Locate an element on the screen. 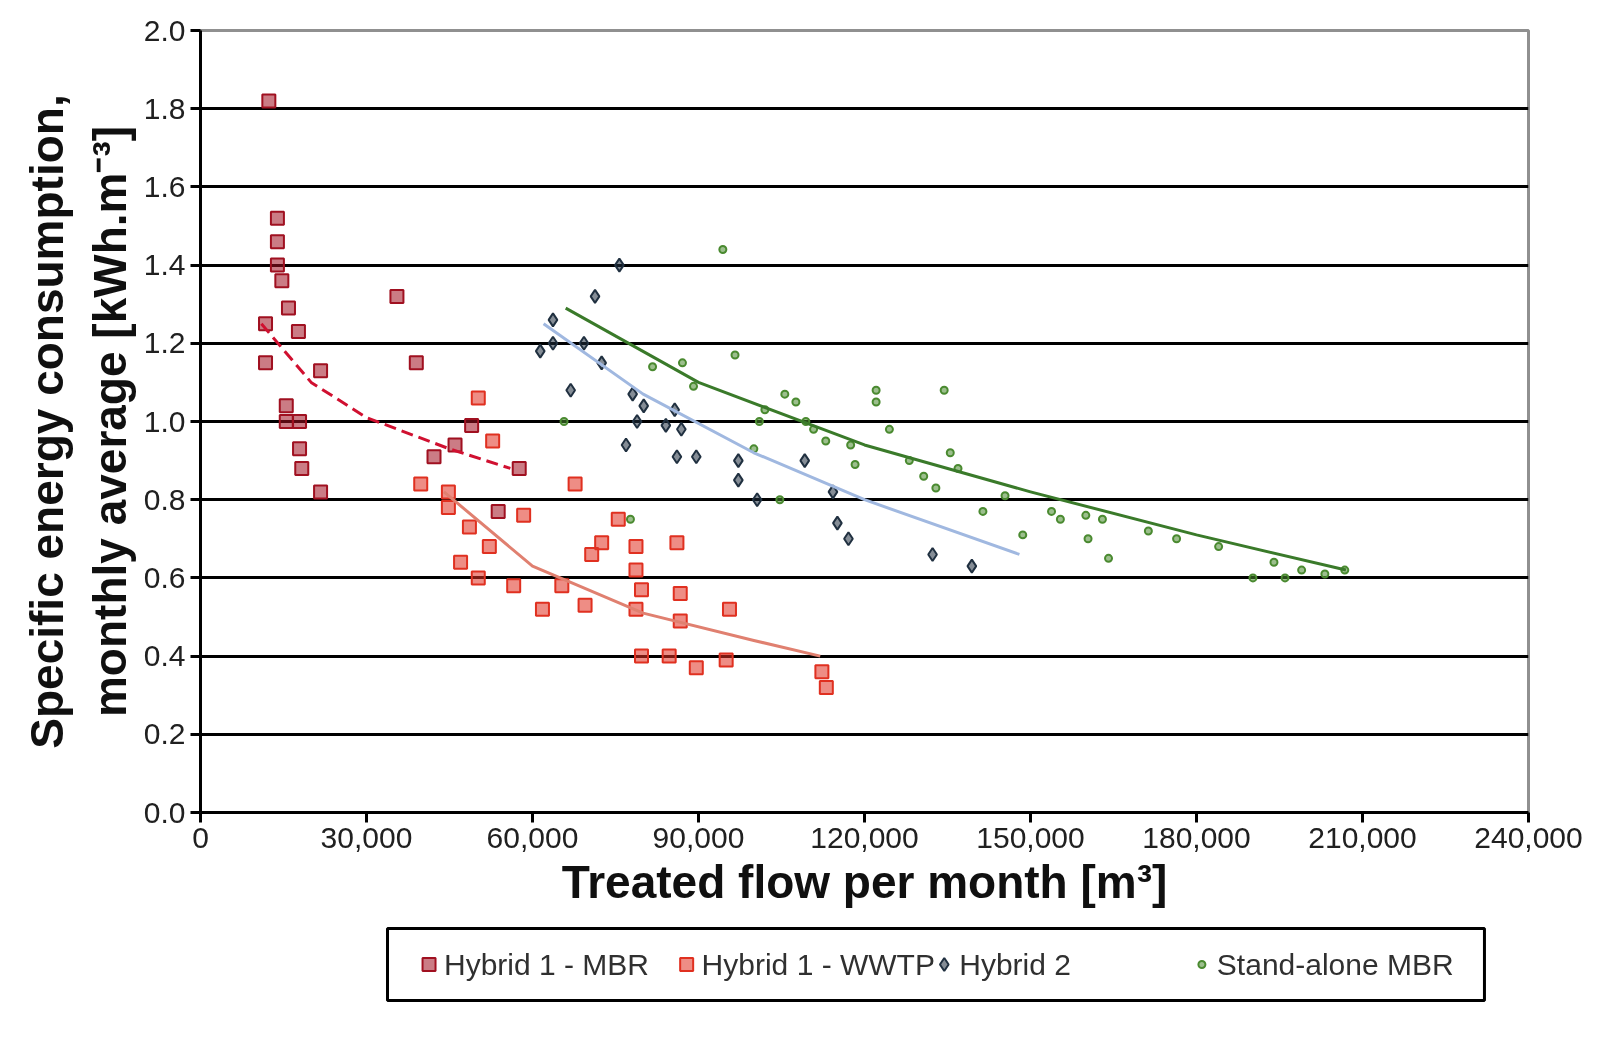  x-tick-label: 120,000 is located at coordinates (864, 837).